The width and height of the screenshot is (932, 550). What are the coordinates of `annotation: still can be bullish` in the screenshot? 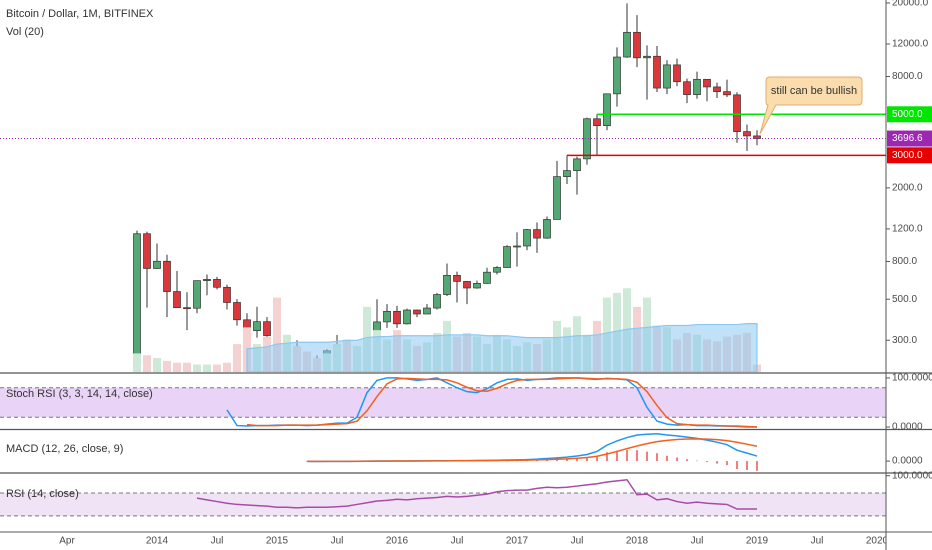 It's located at (811, 105).